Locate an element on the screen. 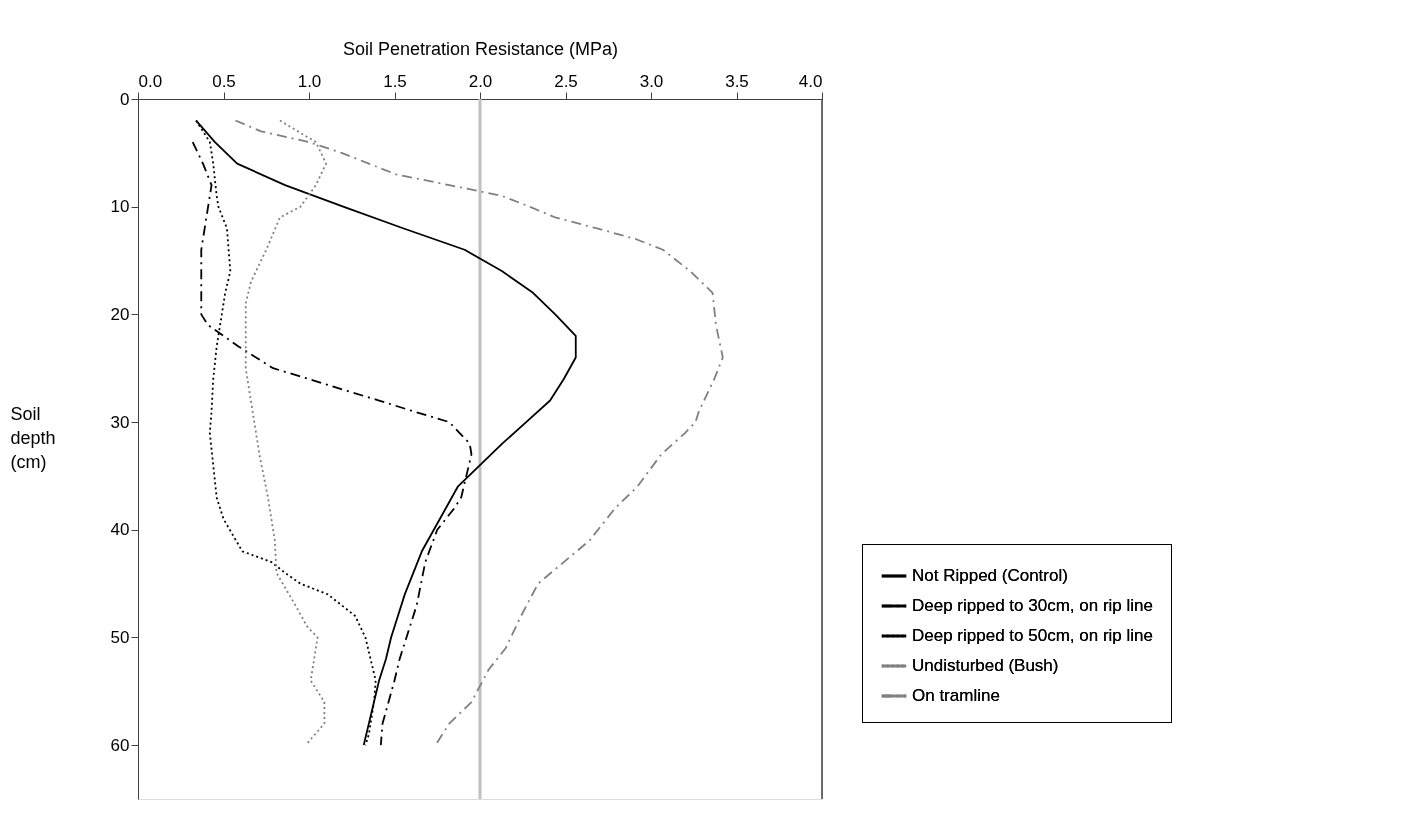 Image resolution: width=1407 pixels, height=815 pixels. legend-label: Deep ripped to 50cm, on rip line is located at coordinates (1032, 635).